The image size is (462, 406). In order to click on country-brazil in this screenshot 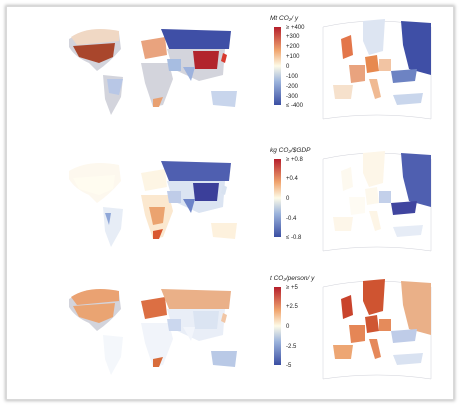, I will do `click(115, 87)`.